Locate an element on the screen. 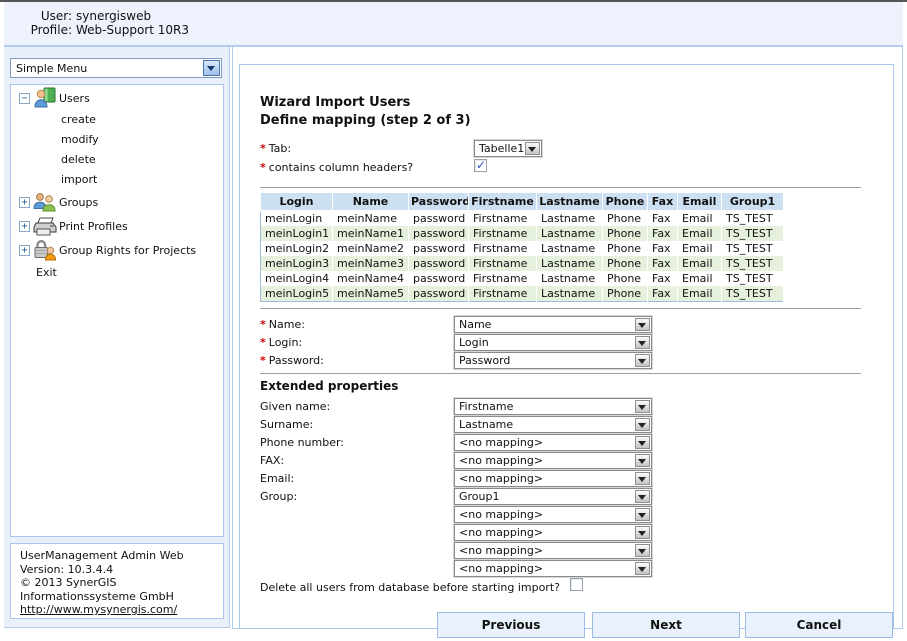 This screenshot has width=907, height=641. collapse-icon: − is located at coordinates (24, 98).